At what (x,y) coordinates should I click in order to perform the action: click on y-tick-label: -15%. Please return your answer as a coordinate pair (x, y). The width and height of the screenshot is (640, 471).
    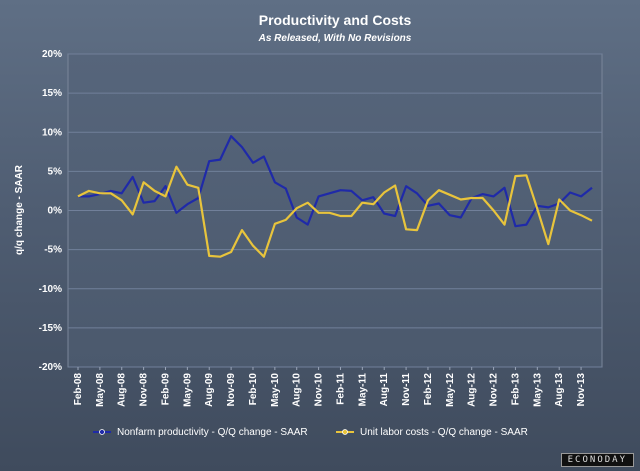
    Looking at the image, I should click on (50, 328).